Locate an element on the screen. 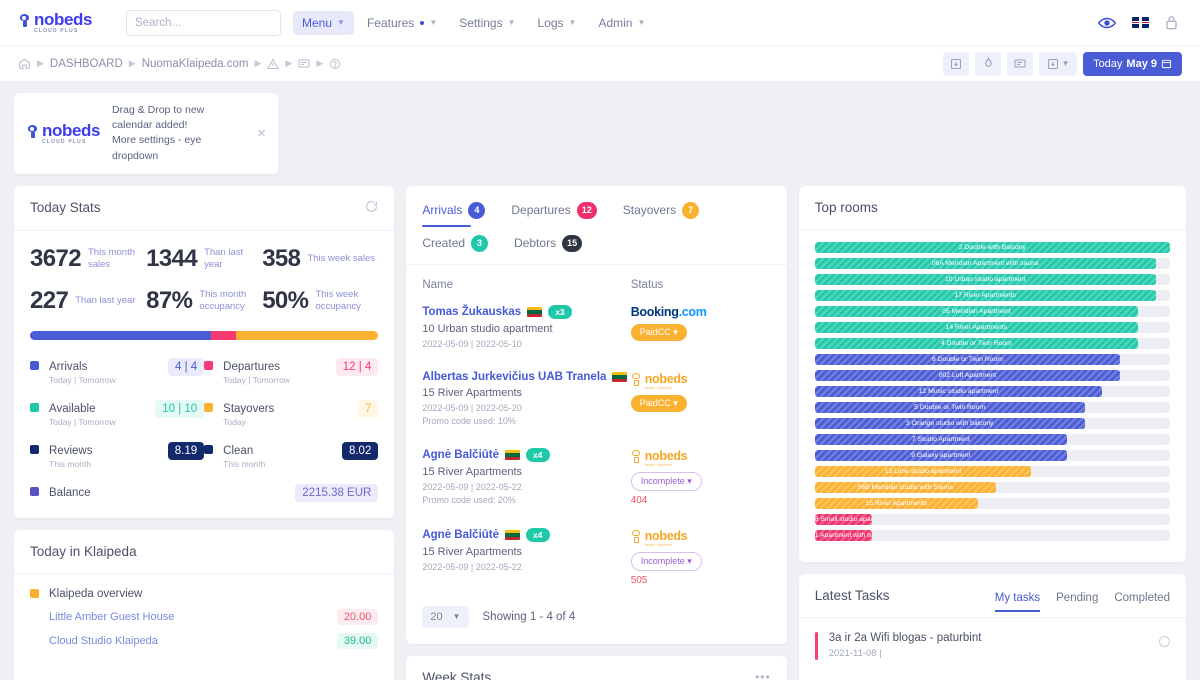  chart-bar: 7 Studio Apartment is located at coordinates (940, 439).